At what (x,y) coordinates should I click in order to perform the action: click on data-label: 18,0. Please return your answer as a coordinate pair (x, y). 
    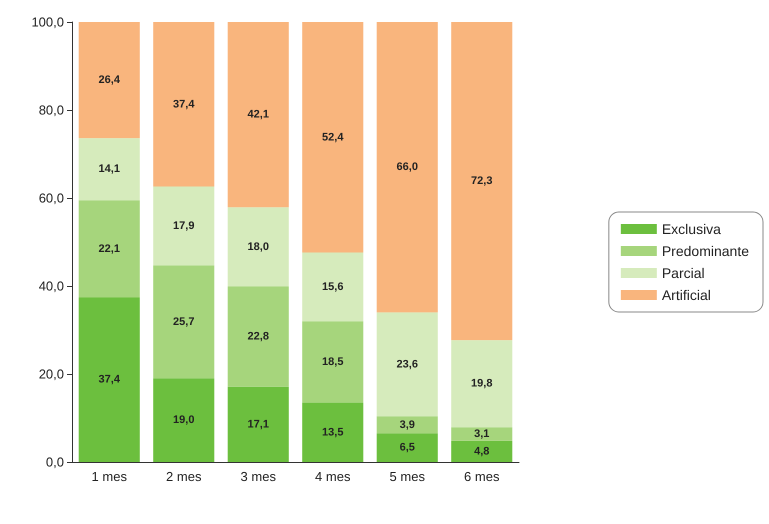
    Looking at the image, I should click on (258, 246).